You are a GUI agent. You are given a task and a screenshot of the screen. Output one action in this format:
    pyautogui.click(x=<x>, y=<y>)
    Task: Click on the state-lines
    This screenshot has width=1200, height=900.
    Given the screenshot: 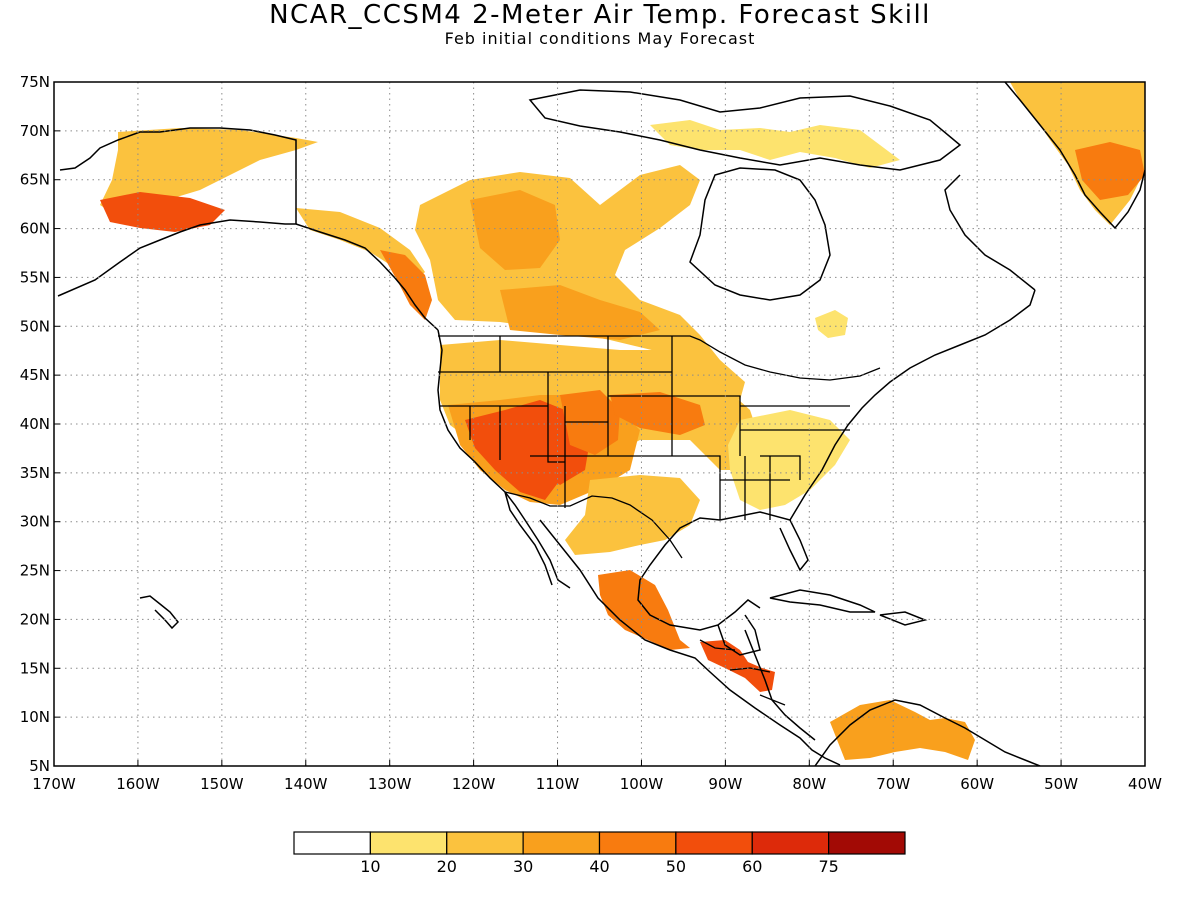 What is the action you would take?
    pyautogui.click(x=644, y=428)
    